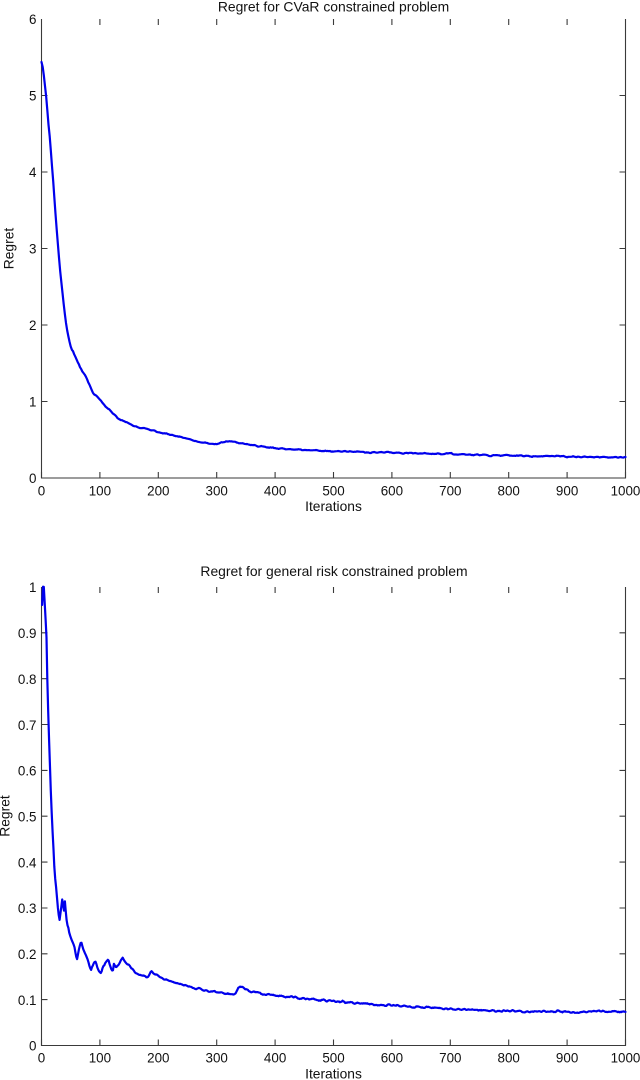 This screenshot has width=640, height=1080. What do you see at coordinates (32, 19) in the screenshot?
I see `svg-text: 6` at bounding box center [32, 19].